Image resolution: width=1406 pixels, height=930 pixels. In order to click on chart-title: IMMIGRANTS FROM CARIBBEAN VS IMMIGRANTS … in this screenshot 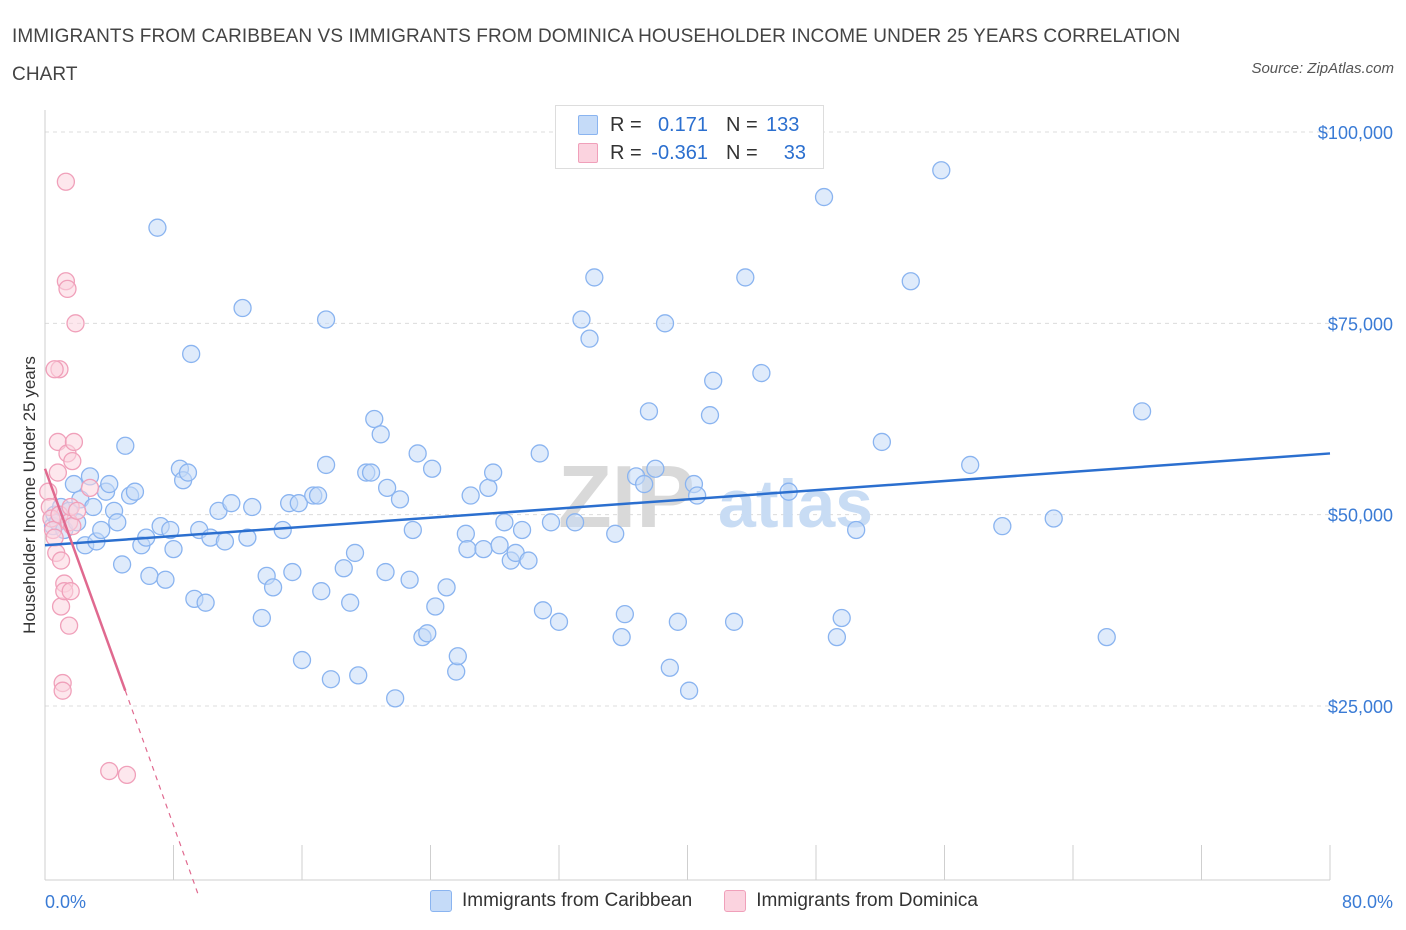, I will do `click(596, 55)`.